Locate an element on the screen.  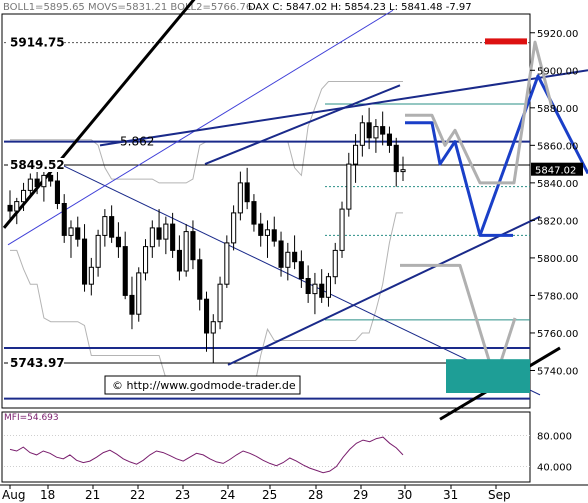
date-label: 23 is located at coordinates (182, 495).